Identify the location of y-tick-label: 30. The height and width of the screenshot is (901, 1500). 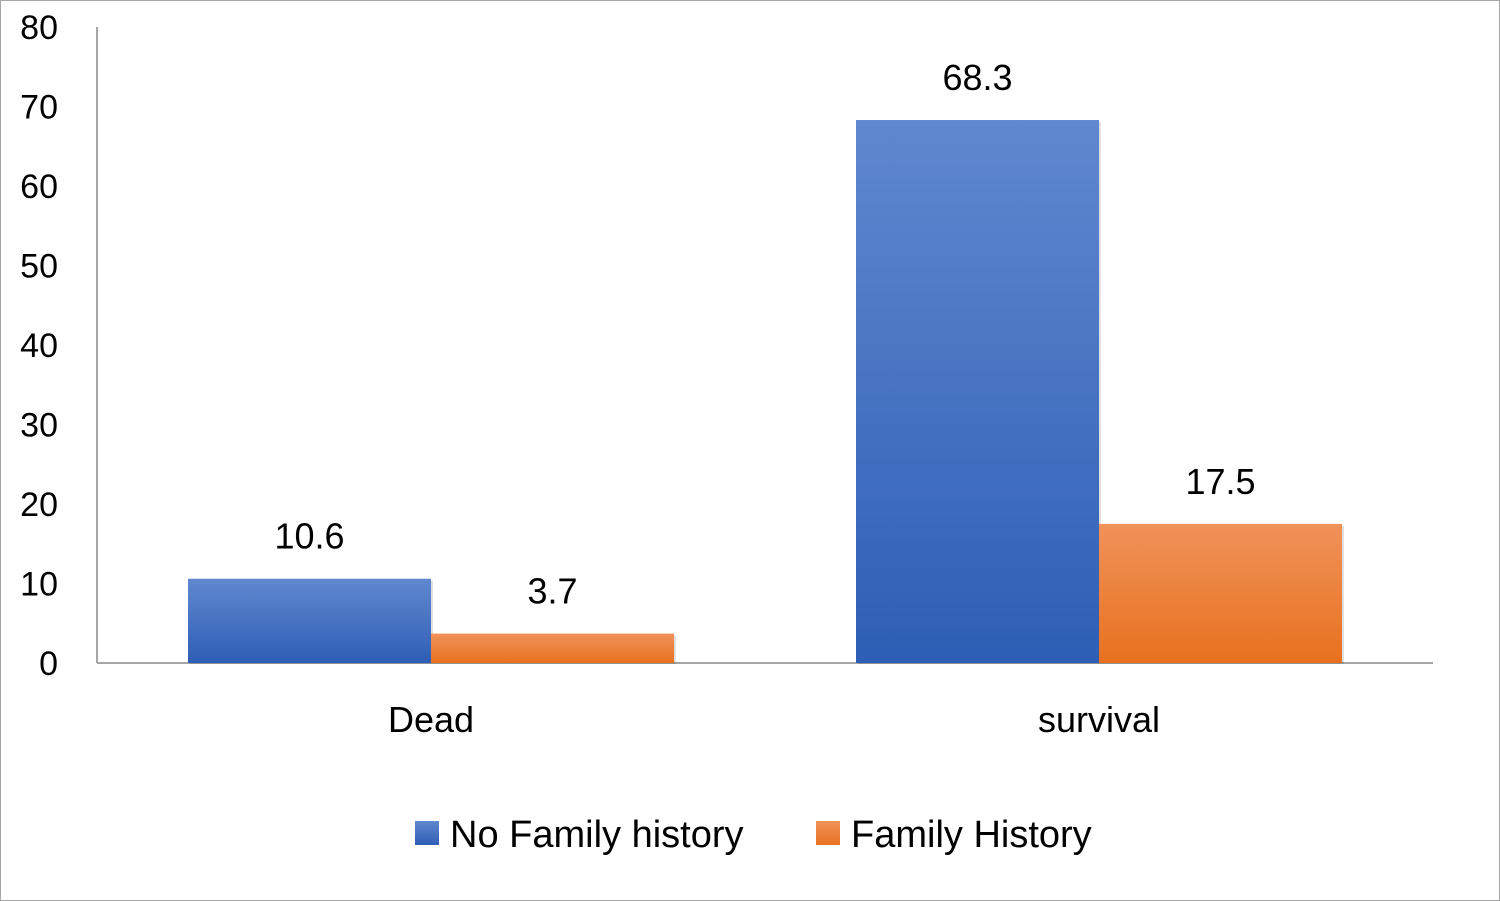
(39, 426).